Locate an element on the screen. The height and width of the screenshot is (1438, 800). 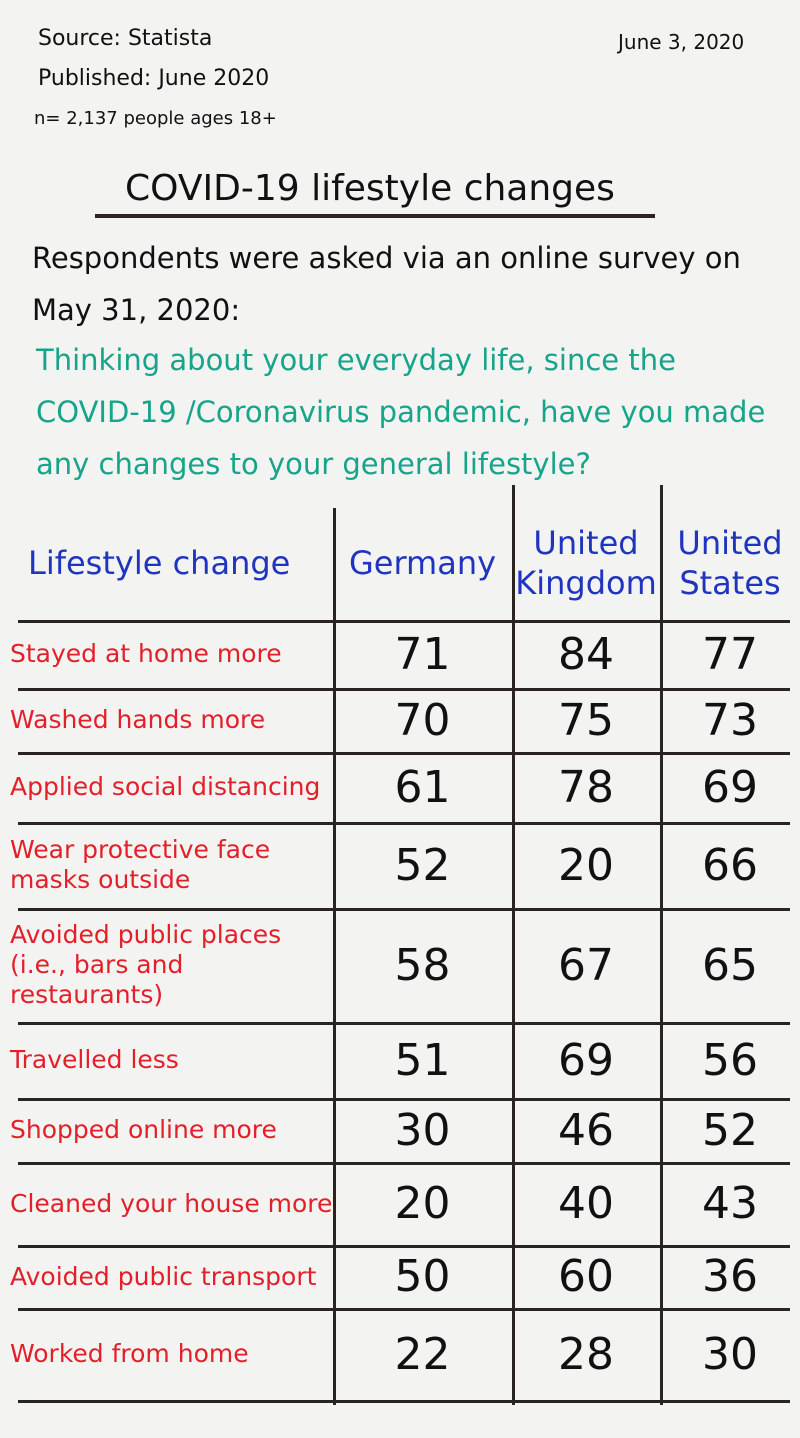
column-header: Germany is located at coordinates (422, 562).